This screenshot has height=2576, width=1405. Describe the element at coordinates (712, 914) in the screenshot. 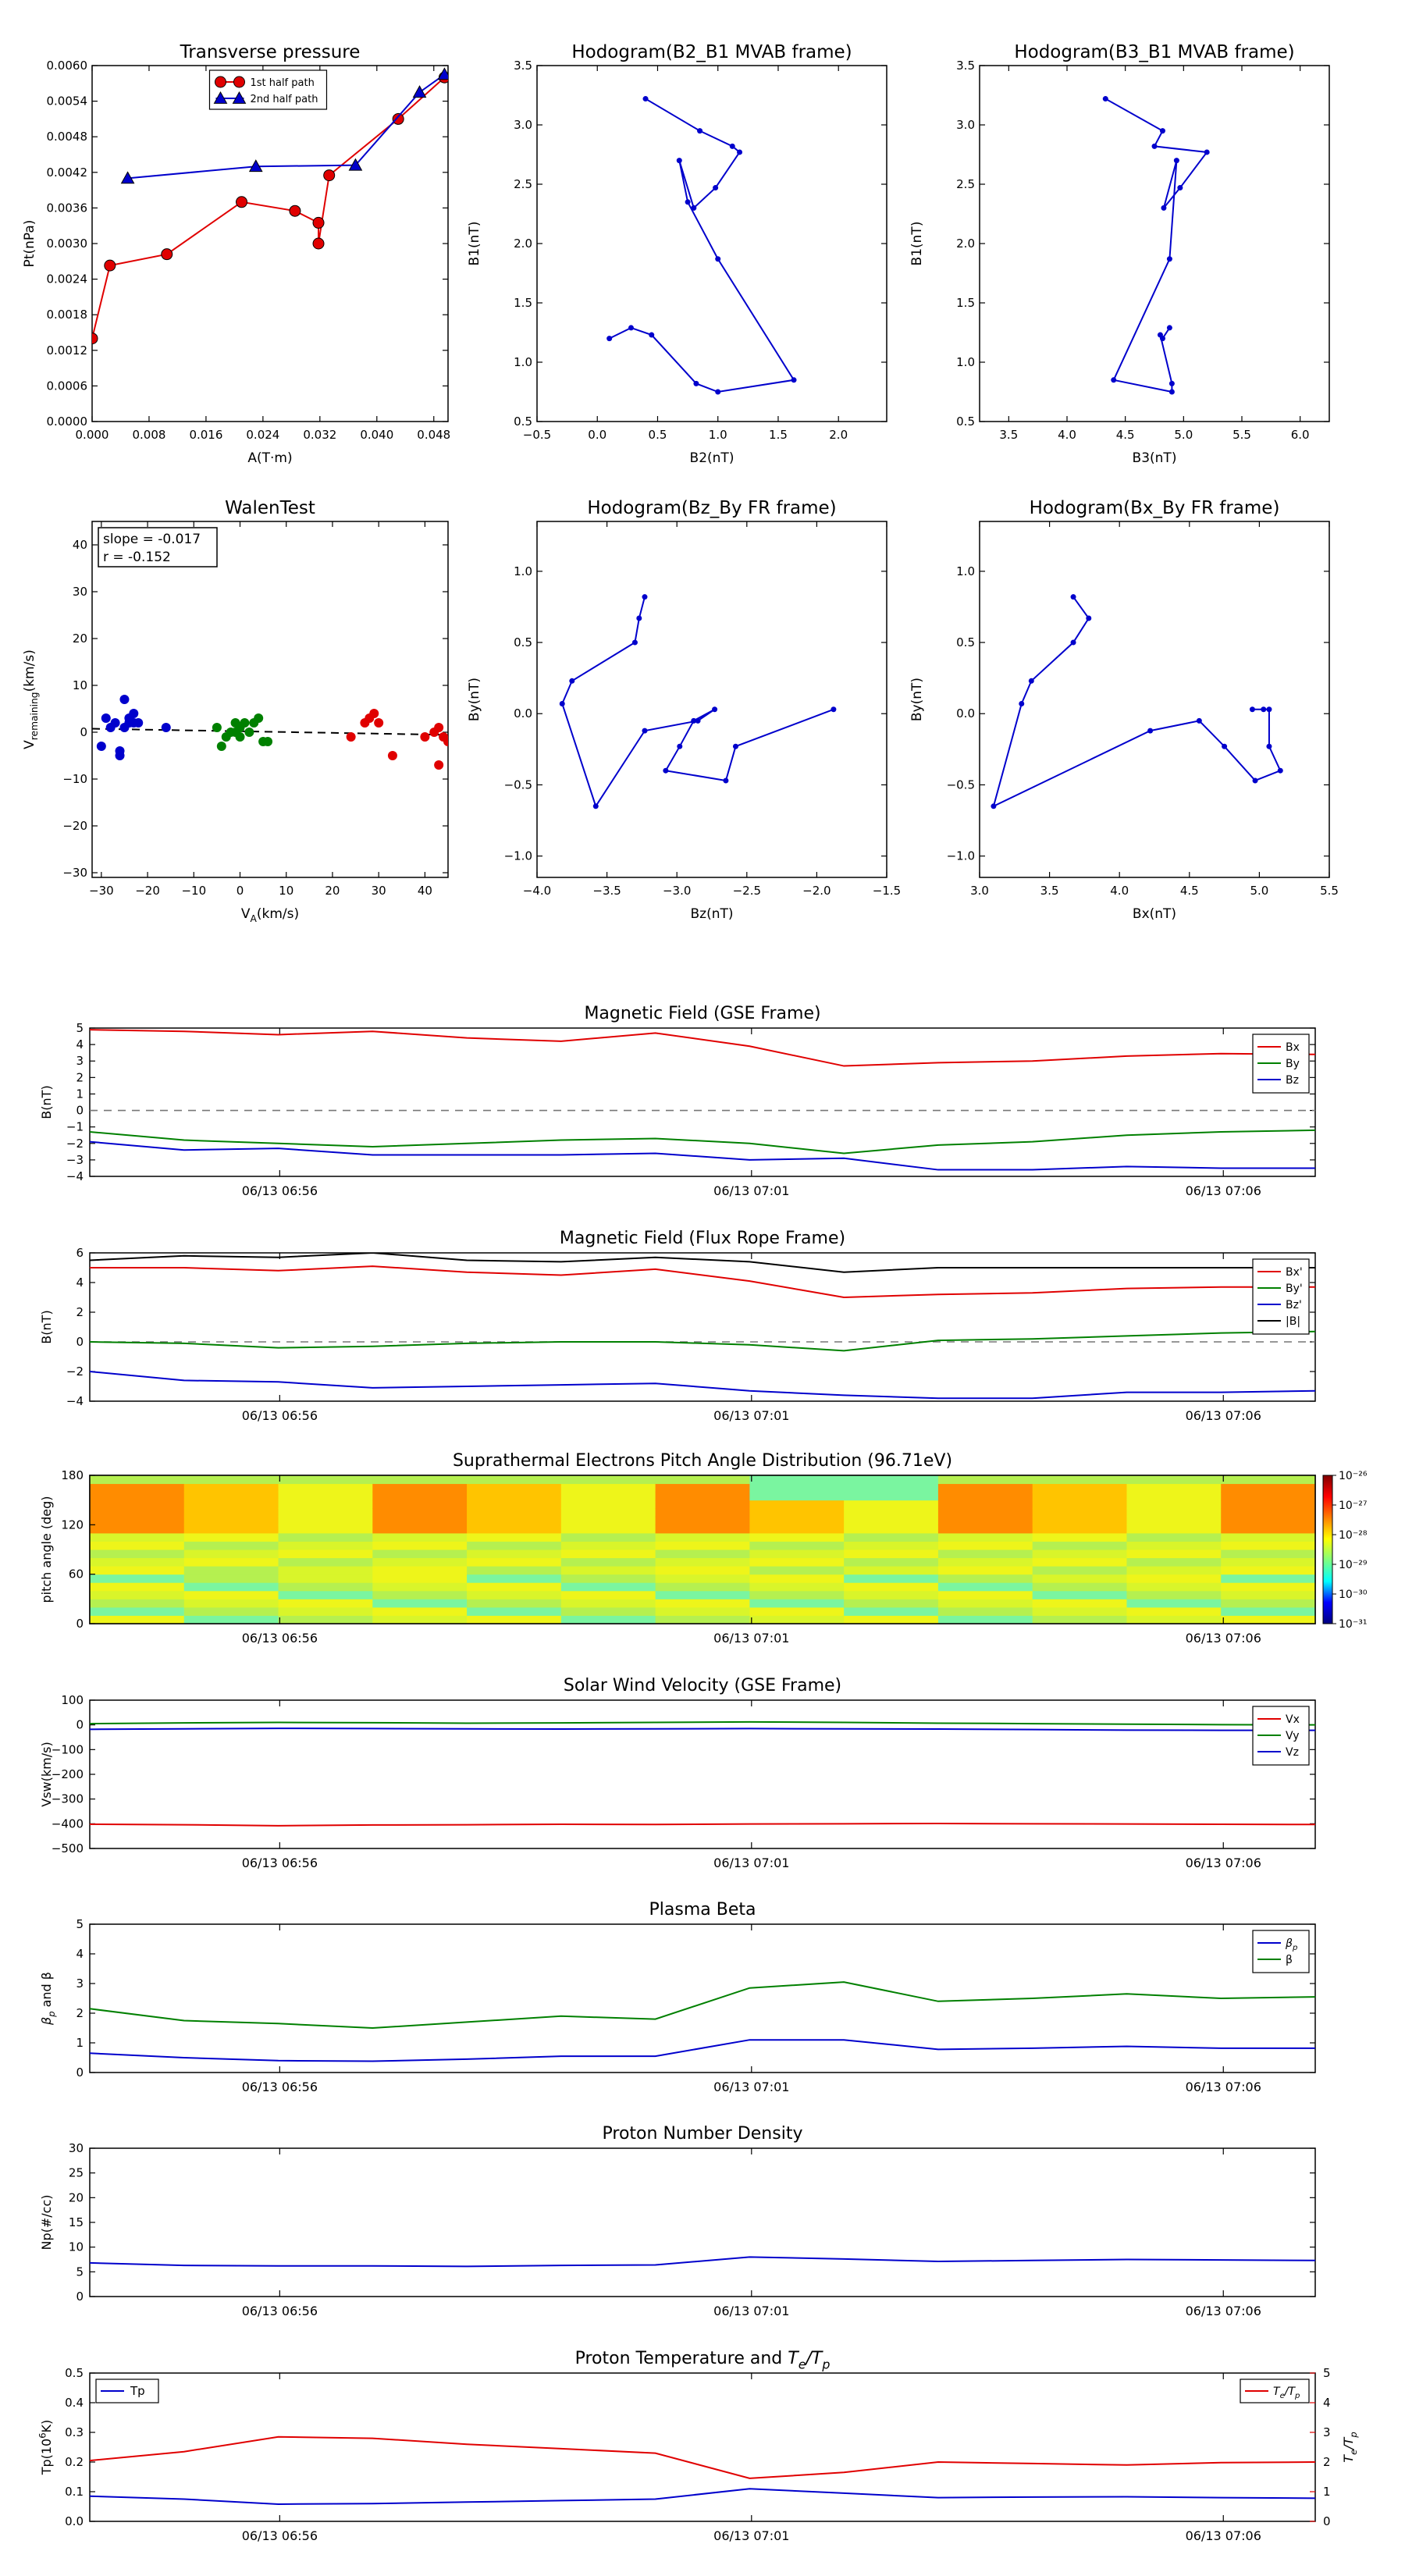

I see `x-axis-label: Bz(nT)` at that location.